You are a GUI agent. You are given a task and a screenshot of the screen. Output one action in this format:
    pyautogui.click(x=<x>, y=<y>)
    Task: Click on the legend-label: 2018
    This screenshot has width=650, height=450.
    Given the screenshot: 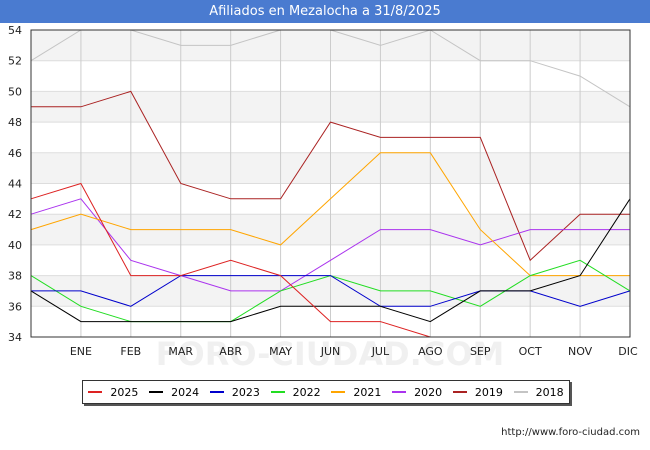 What is the action you would take?
    pyautogui.click(x=549, y=392)
    